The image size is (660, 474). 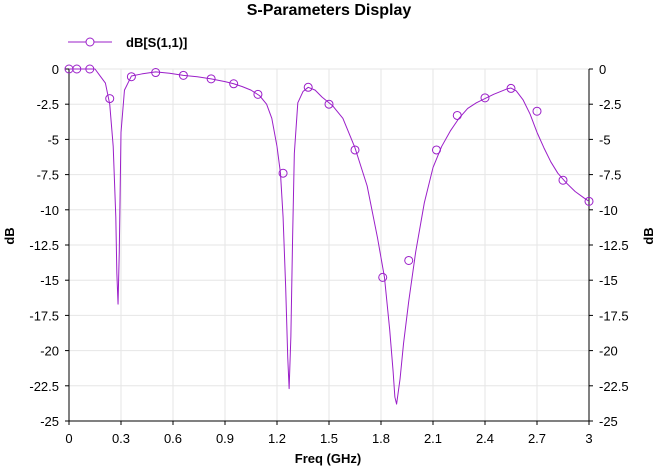 What do you see at coordinates (53, 139) in the screenshot?
I see `y-tick-label-left: -5` at bounding box center [53, 139].